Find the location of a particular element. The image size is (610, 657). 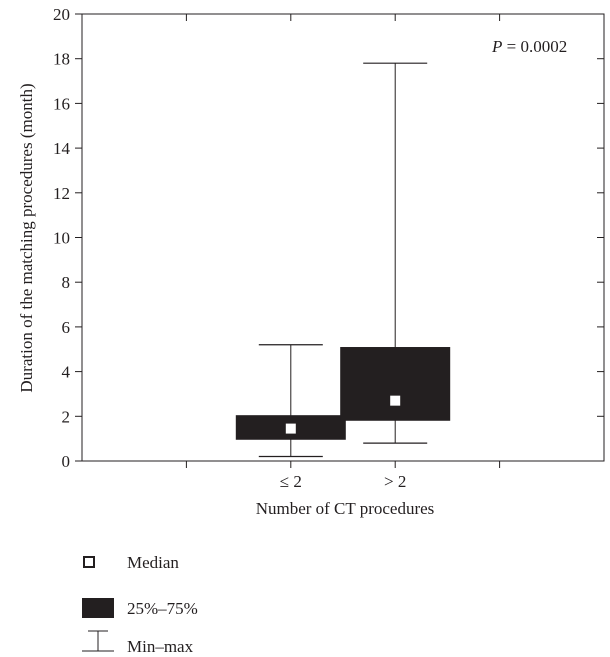

y-tick-label: 12 is located at coordinates (61, 193).